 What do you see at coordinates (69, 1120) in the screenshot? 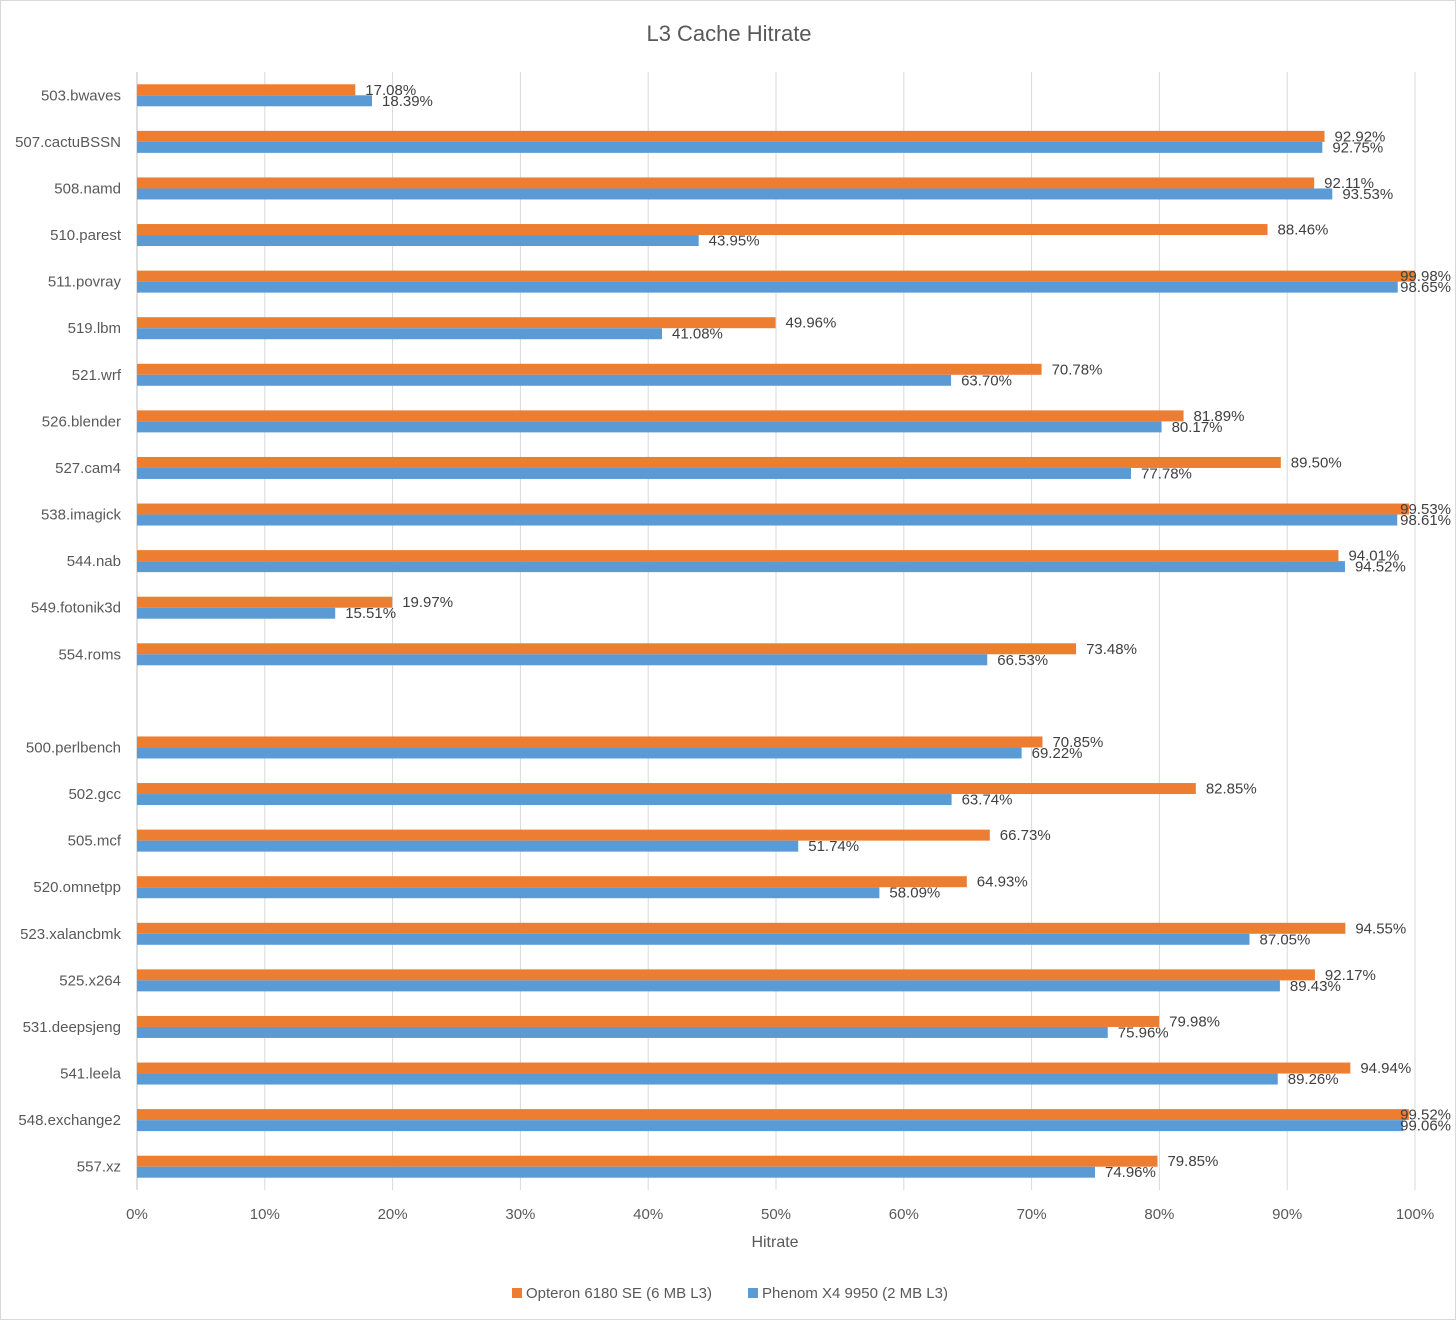
I see `category-label: 548.exchange2` at bounding box center [69, 1120].